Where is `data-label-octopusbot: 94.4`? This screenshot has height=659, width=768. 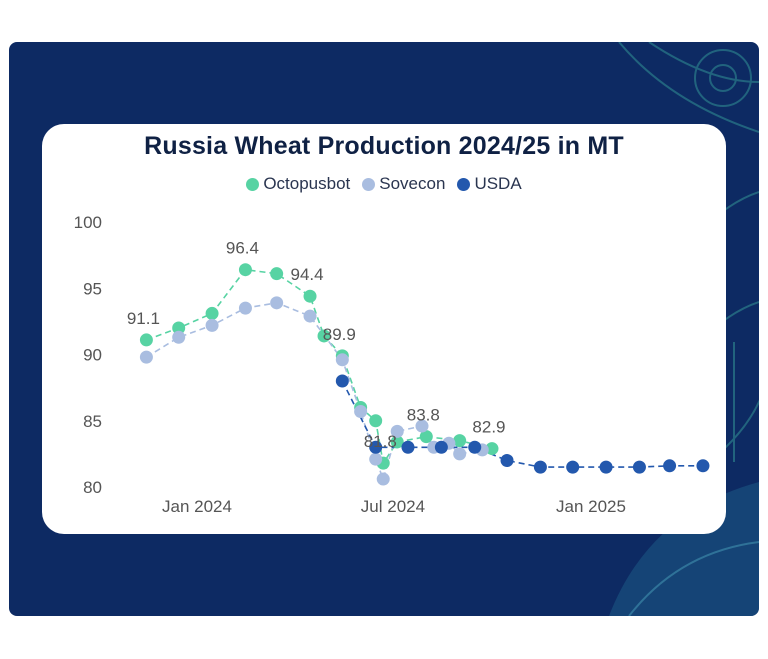 data-label-octopusbot: 94.4 is located at coordinates (306, 274).